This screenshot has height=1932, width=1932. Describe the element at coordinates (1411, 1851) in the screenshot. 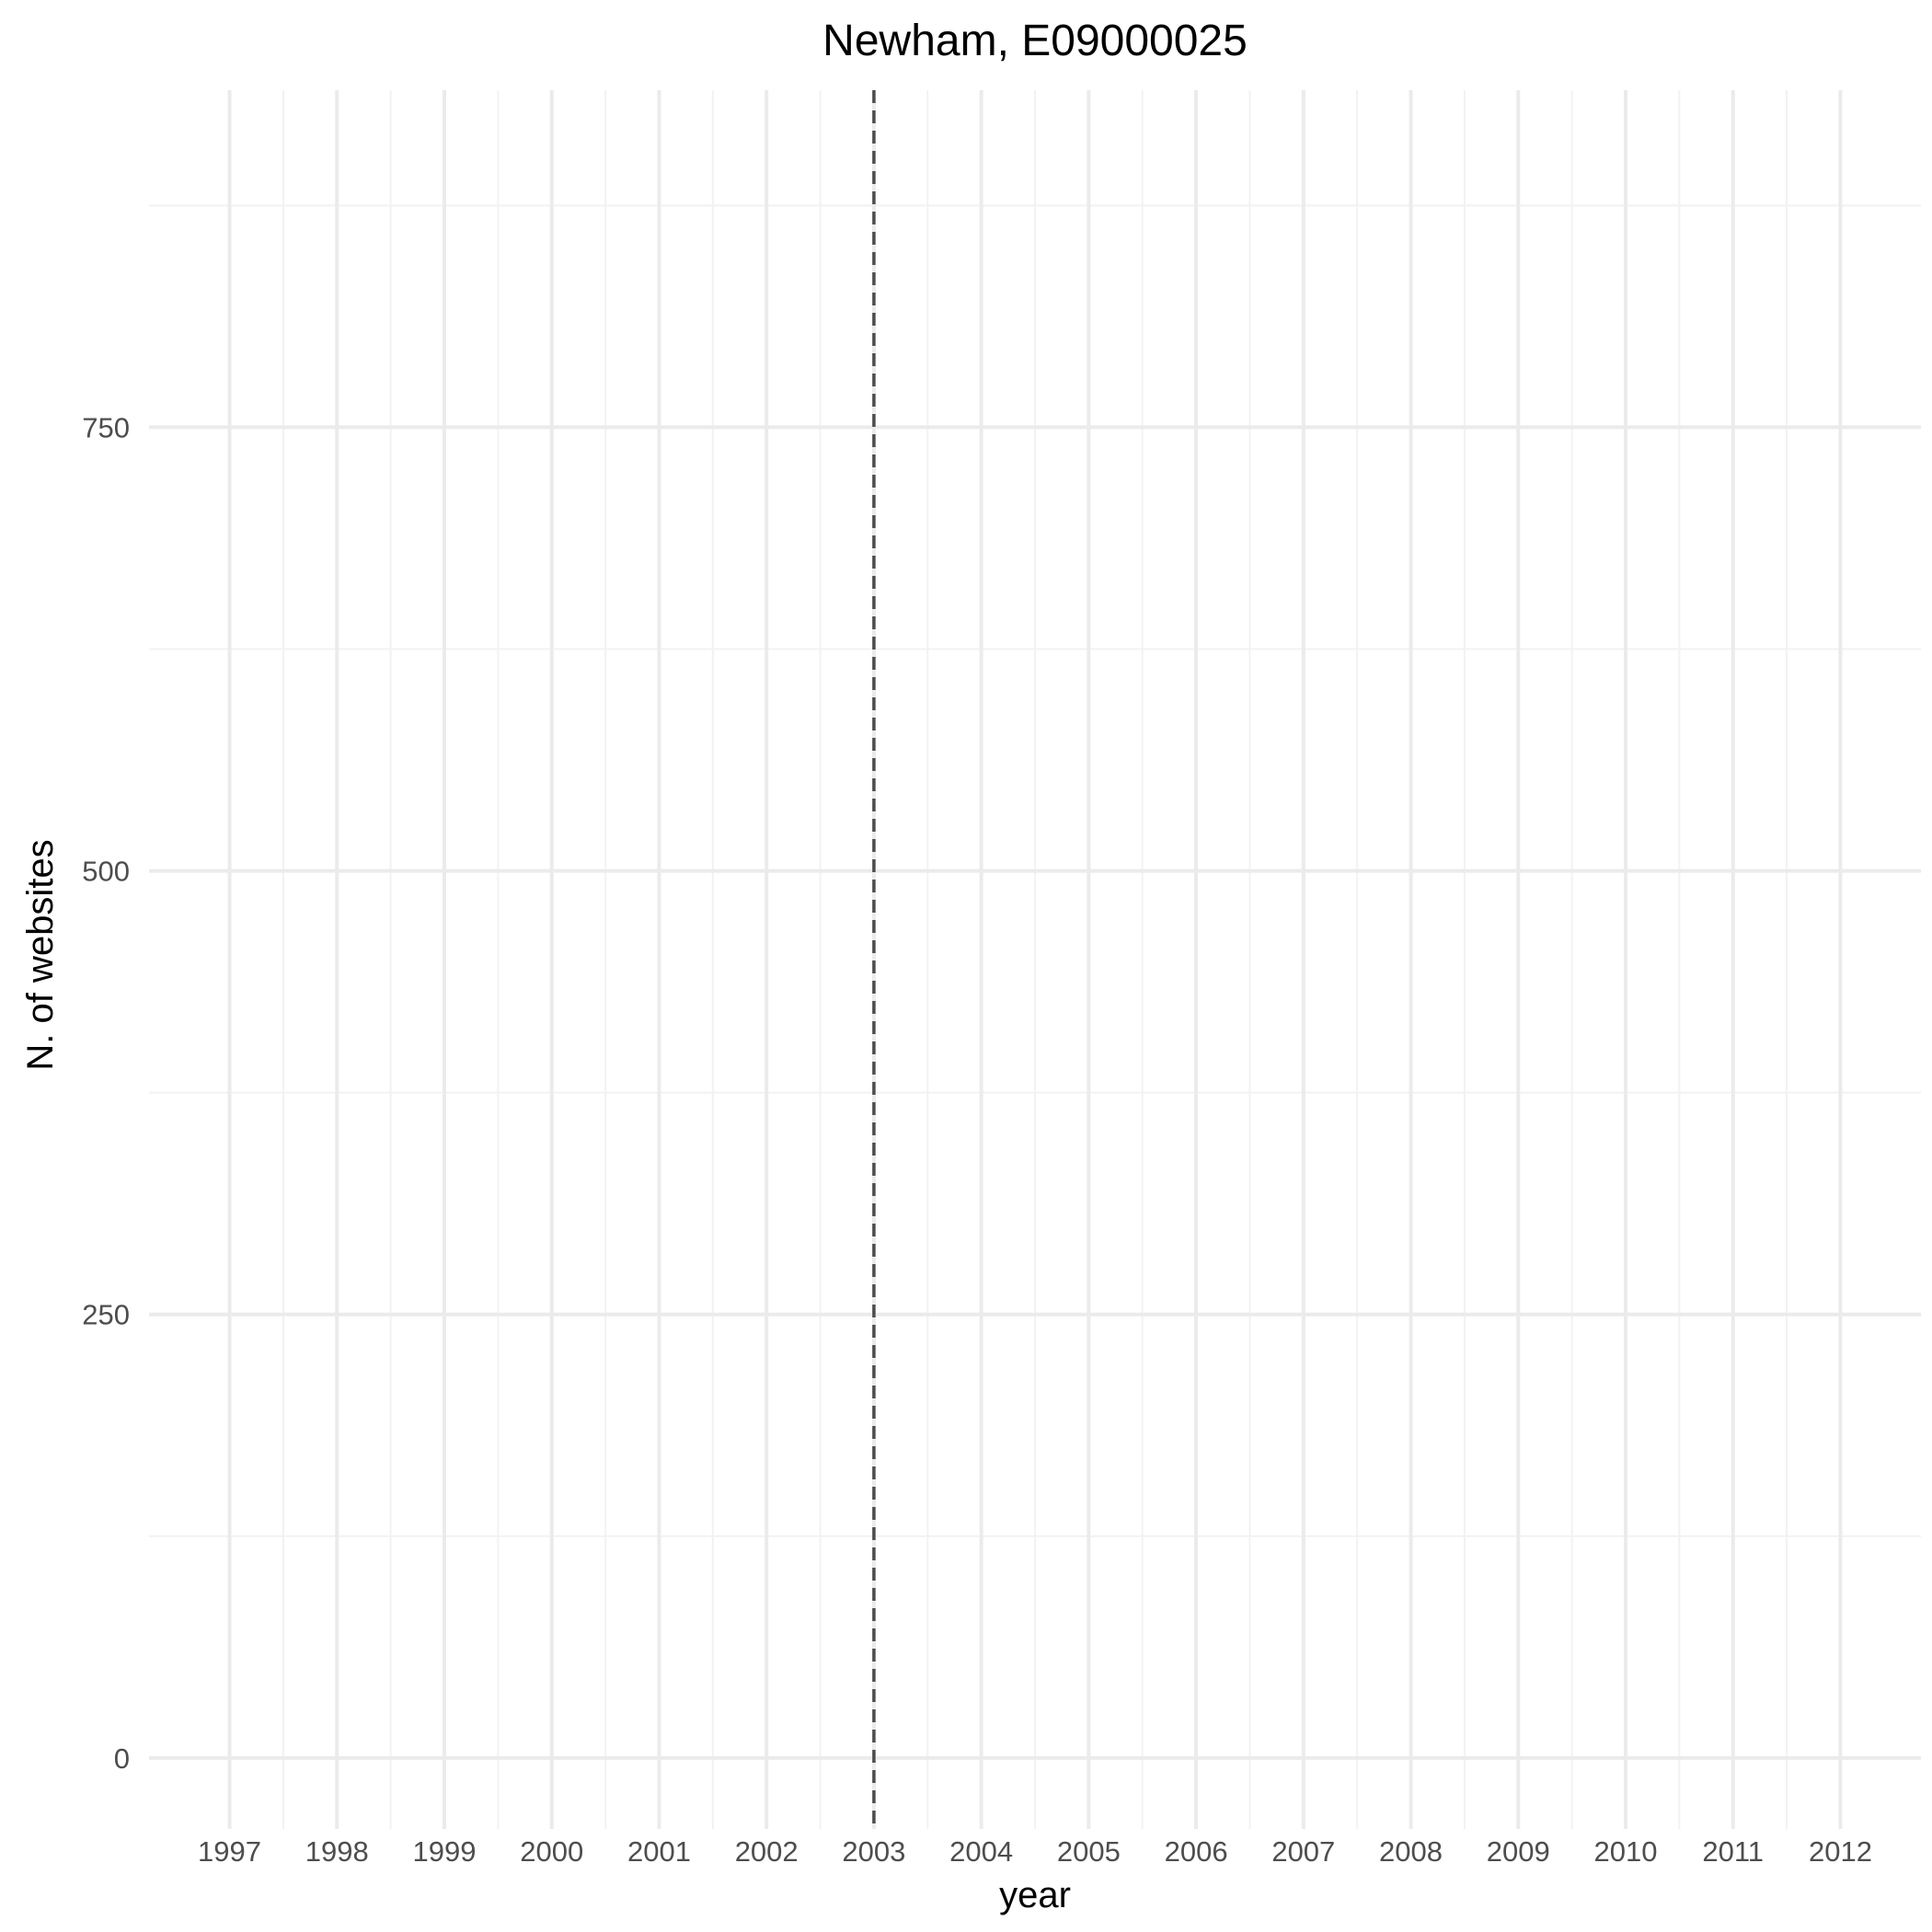

I see `x-tick-label: 2008` at that location.